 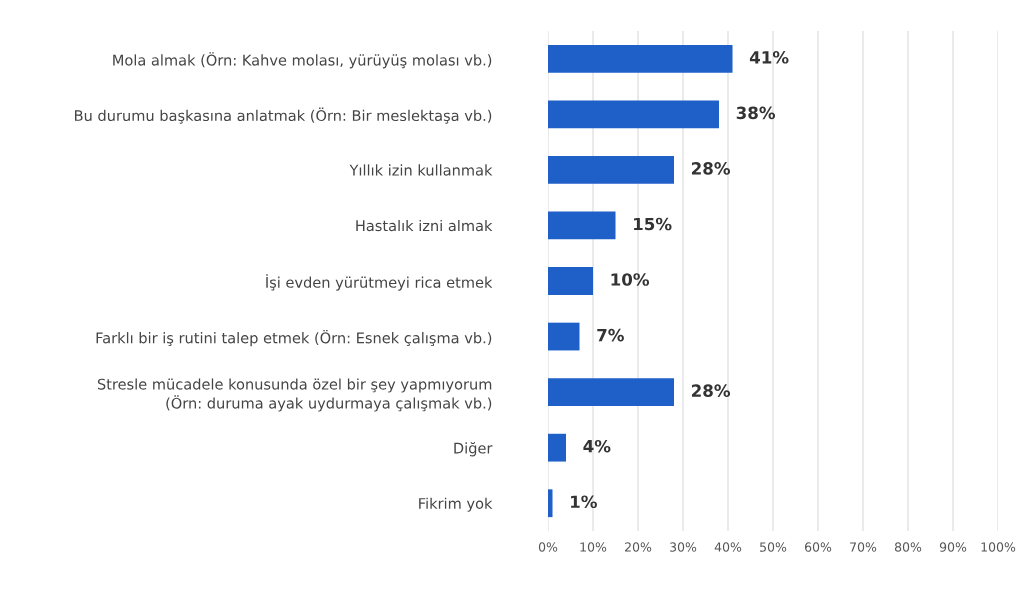 I want to click on y-tick-label: Bu durumu başkasına anlatmak (Örn: Bir meslektaşa vb.), so click(x=283, y=115).